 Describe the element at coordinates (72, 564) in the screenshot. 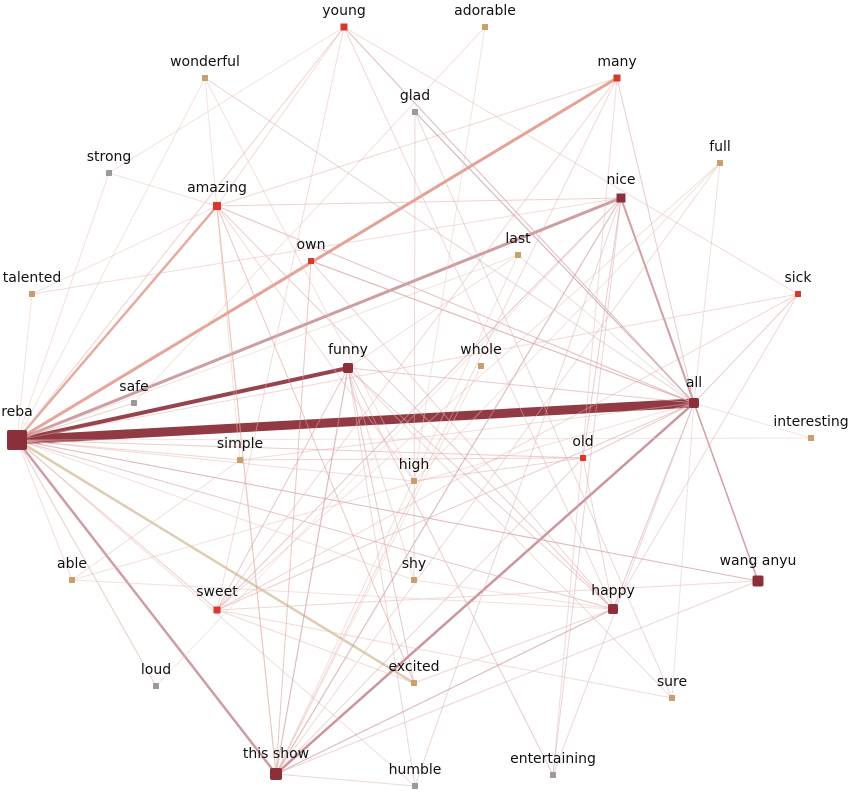

I see `node-label: able` at that location.